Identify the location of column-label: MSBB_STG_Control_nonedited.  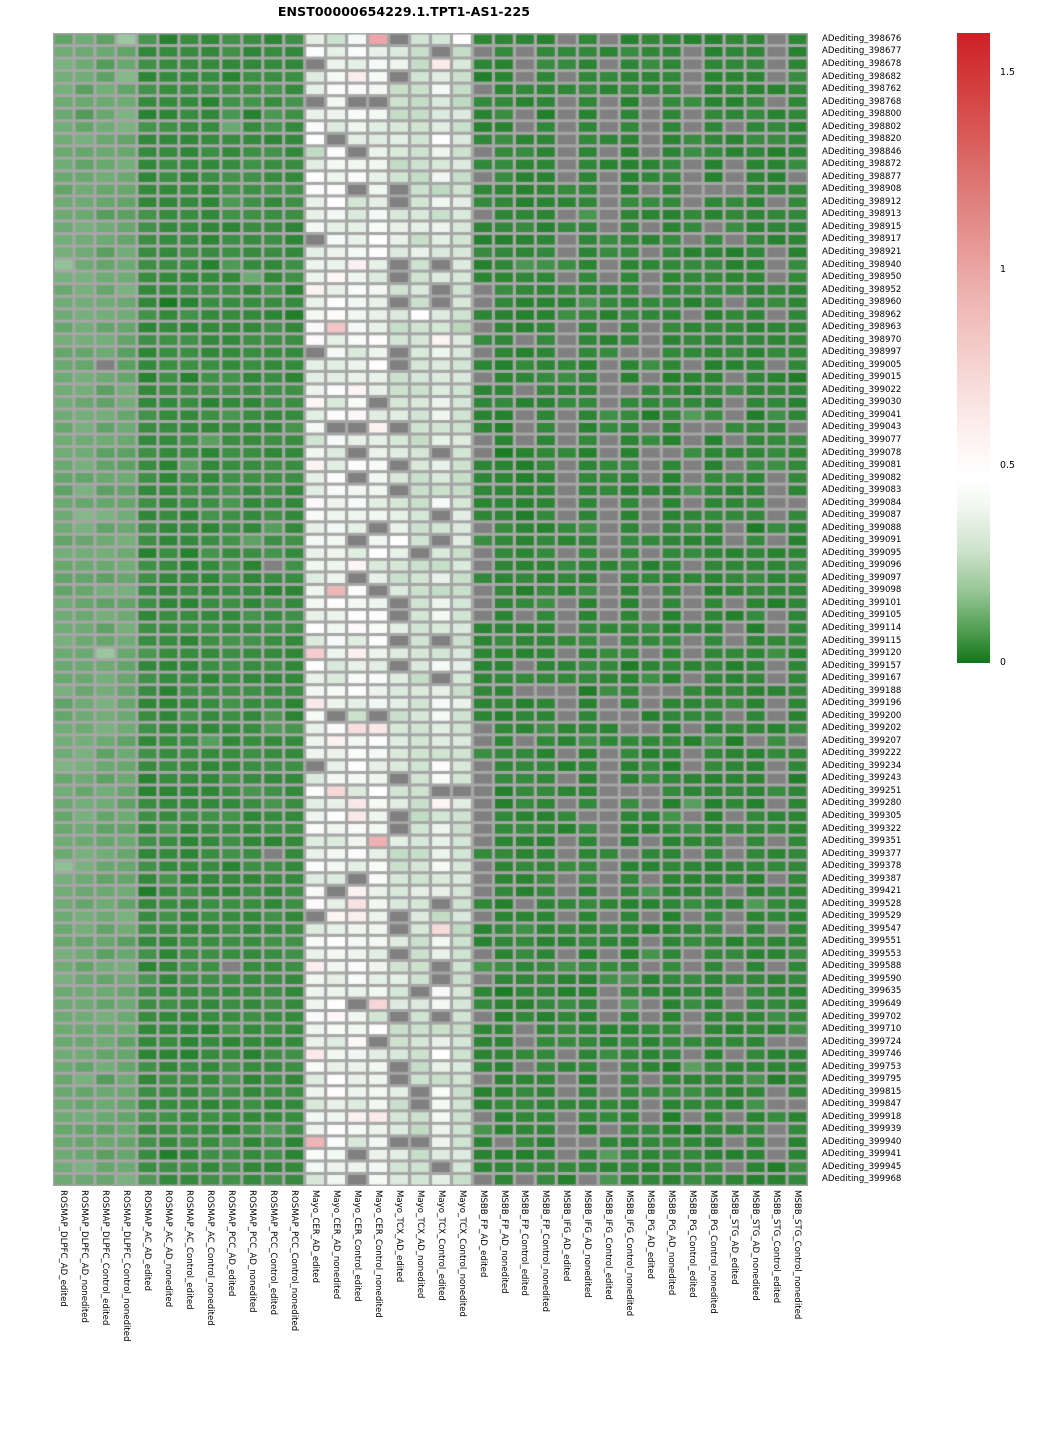
(797, 1255).